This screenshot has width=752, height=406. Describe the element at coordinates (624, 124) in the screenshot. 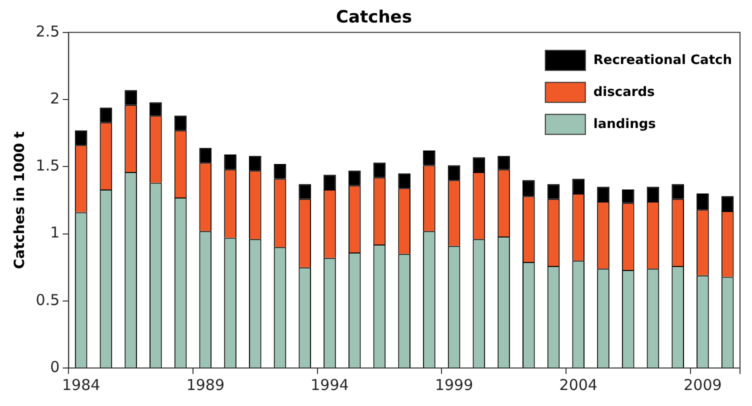

I see `legend-label: landings` at that location.